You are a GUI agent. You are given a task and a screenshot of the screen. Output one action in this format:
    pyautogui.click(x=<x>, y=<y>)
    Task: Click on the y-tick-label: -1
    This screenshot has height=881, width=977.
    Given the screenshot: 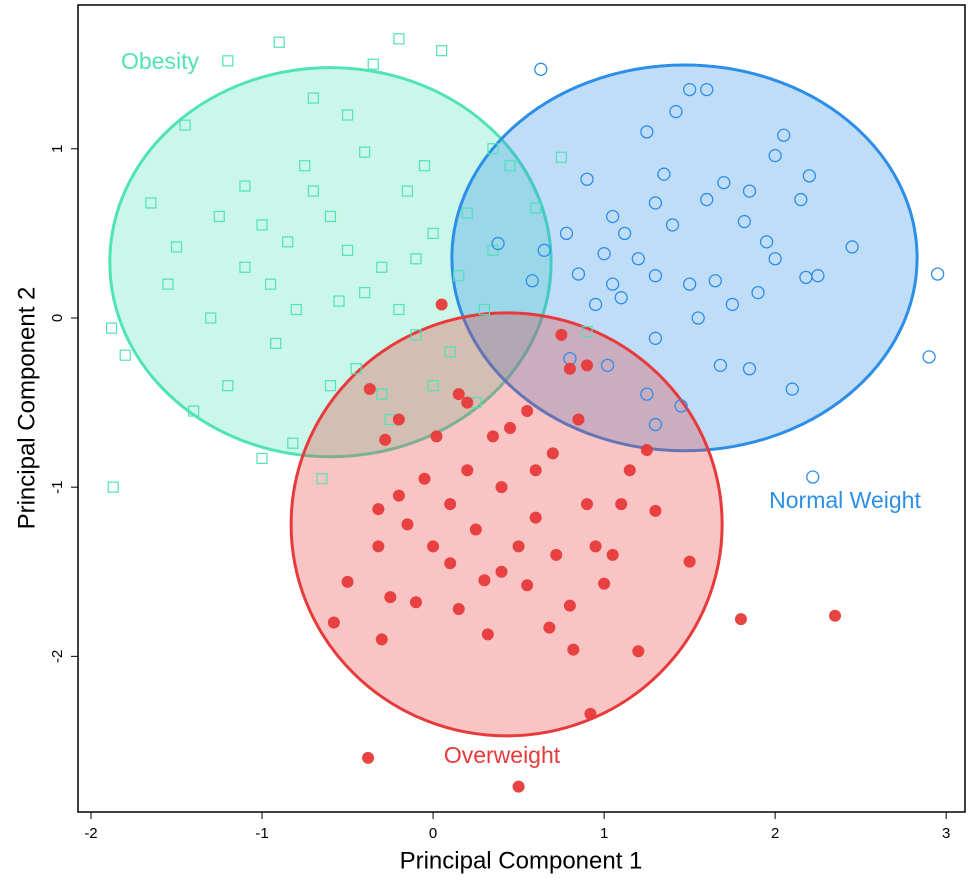 What is the action you would take?
    pyautogui.click(x=57, y=486)
    